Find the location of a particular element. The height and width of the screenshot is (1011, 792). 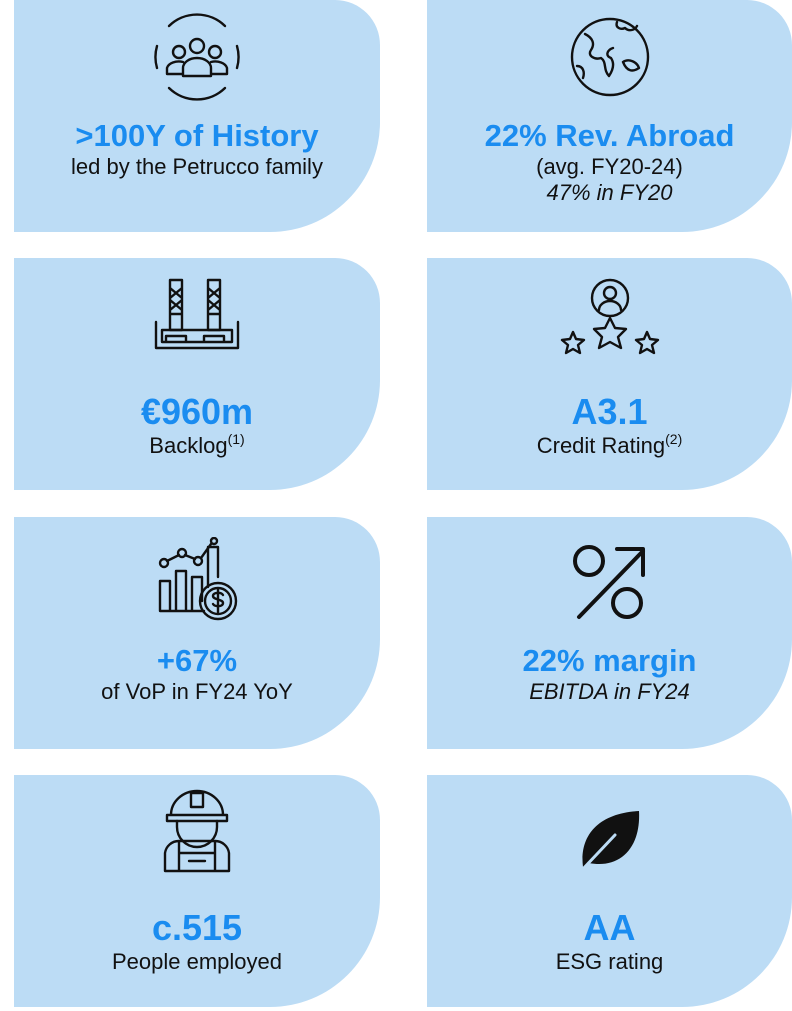

card-line: led by the Petrucco family is located at coordinates (197, 167).